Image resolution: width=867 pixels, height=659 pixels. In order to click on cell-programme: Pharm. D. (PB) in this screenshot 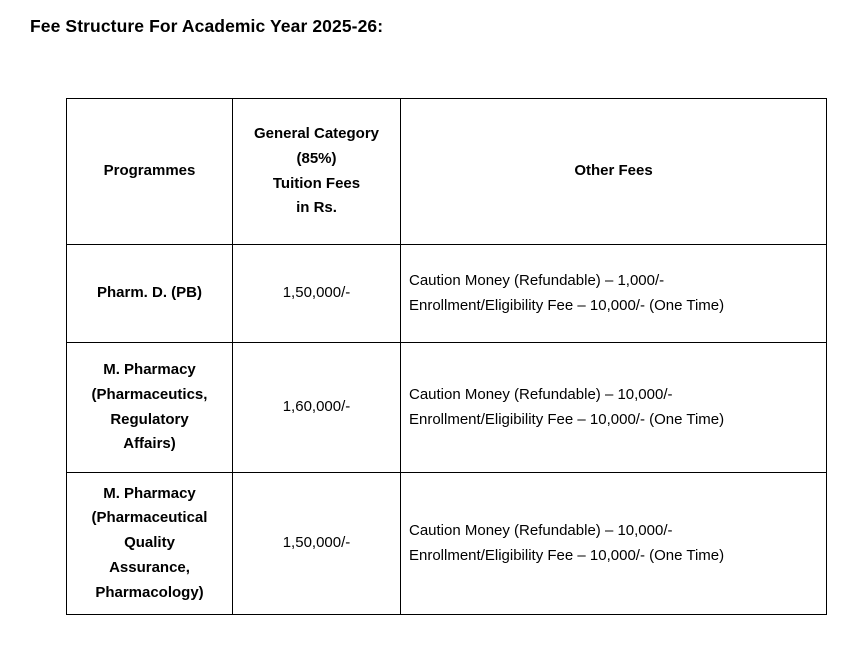, I will do `click(149, 293)`.